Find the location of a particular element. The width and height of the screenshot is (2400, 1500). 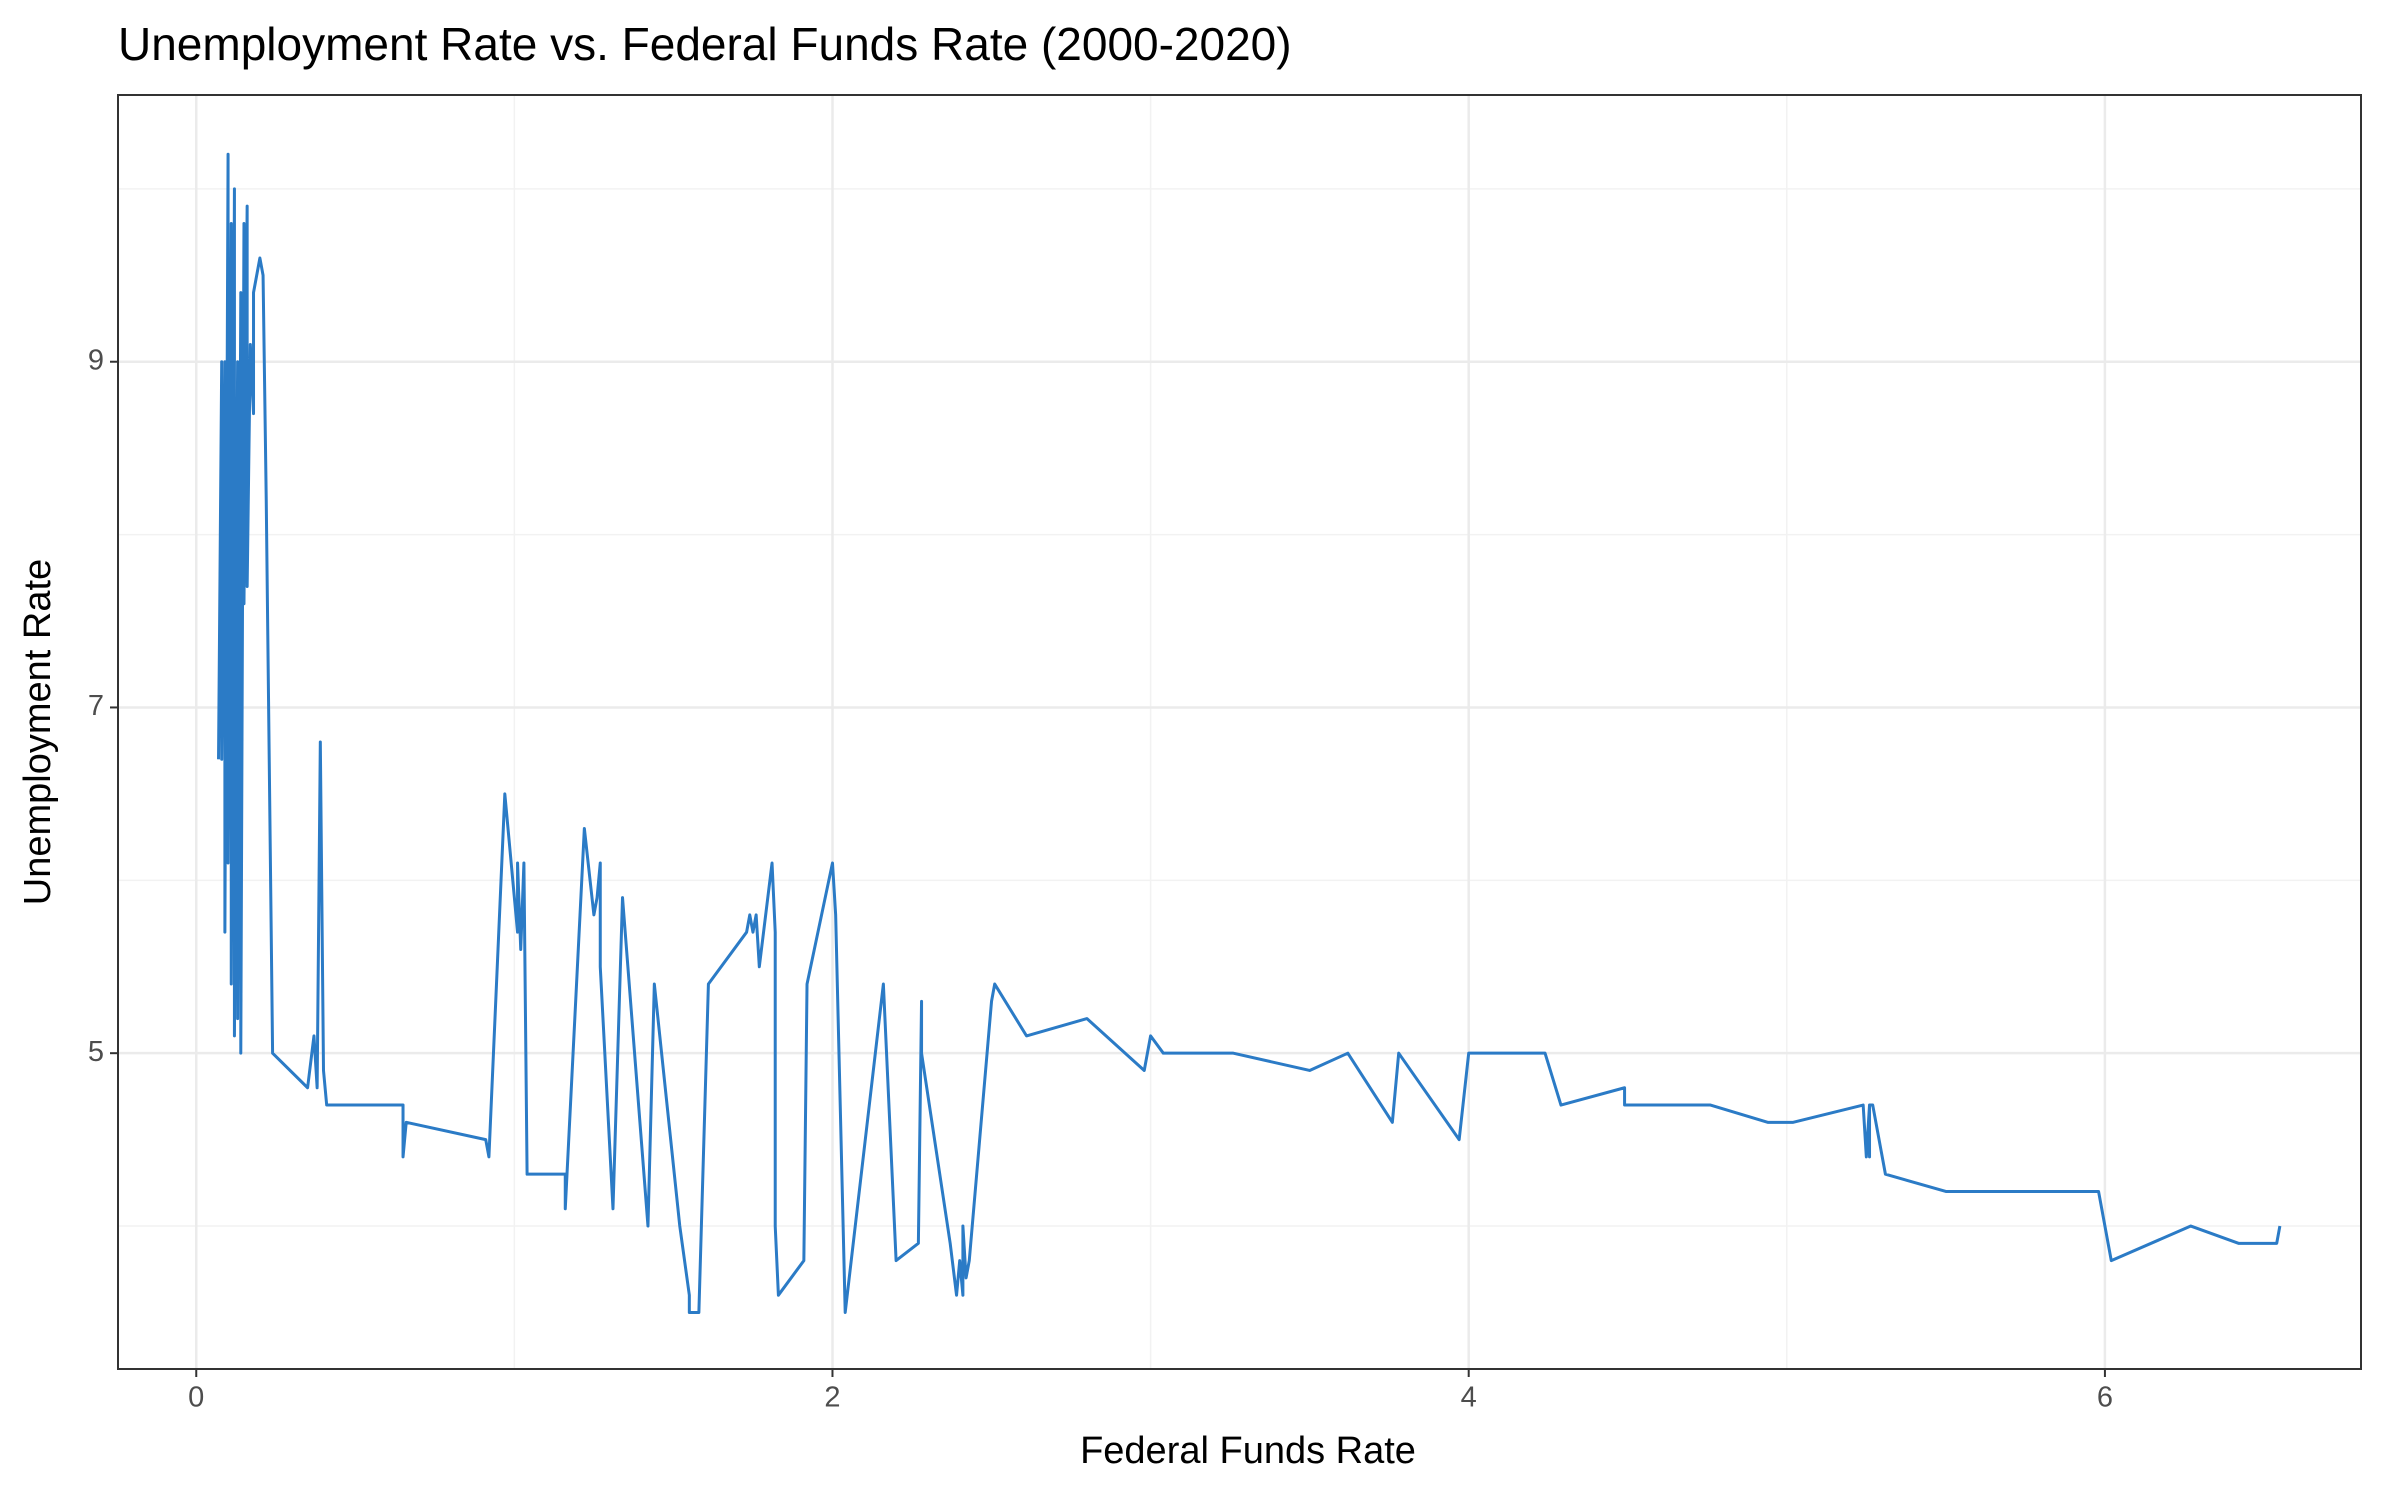

y-tick-label: 5 is located at coordinates (96, 1052).